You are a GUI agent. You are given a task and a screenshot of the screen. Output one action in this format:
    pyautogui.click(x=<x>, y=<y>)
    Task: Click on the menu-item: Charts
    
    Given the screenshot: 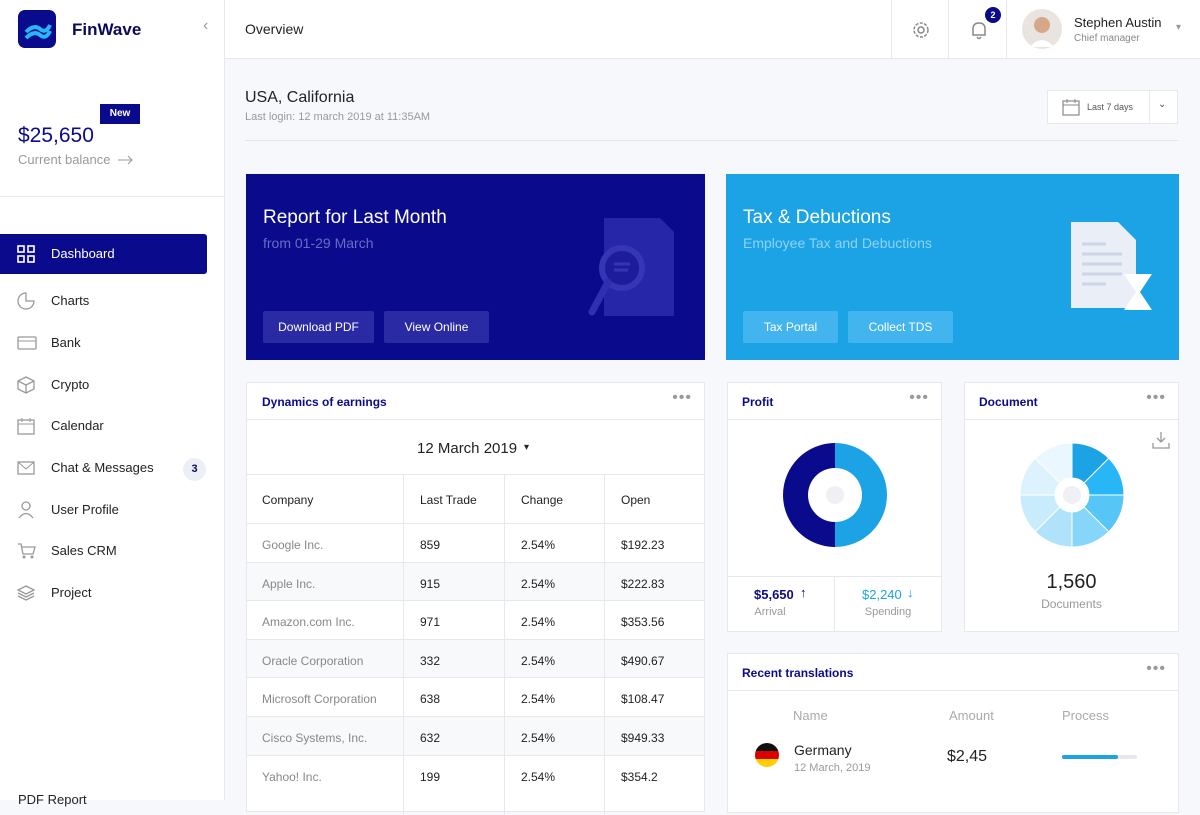 What is the action you would take?
    pyautogui.click(x=103, y=301)
    